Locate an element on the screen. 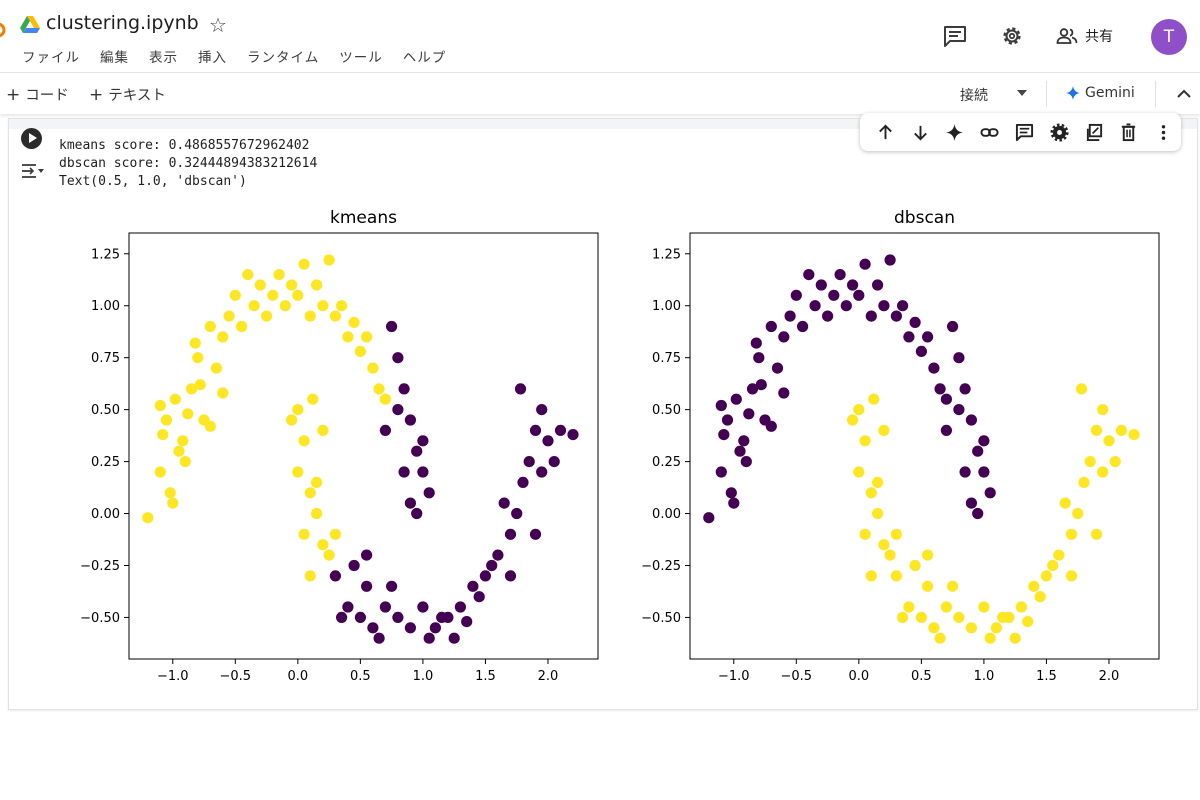  menu-help: ヘルプ is located at coordinates (424, 58).